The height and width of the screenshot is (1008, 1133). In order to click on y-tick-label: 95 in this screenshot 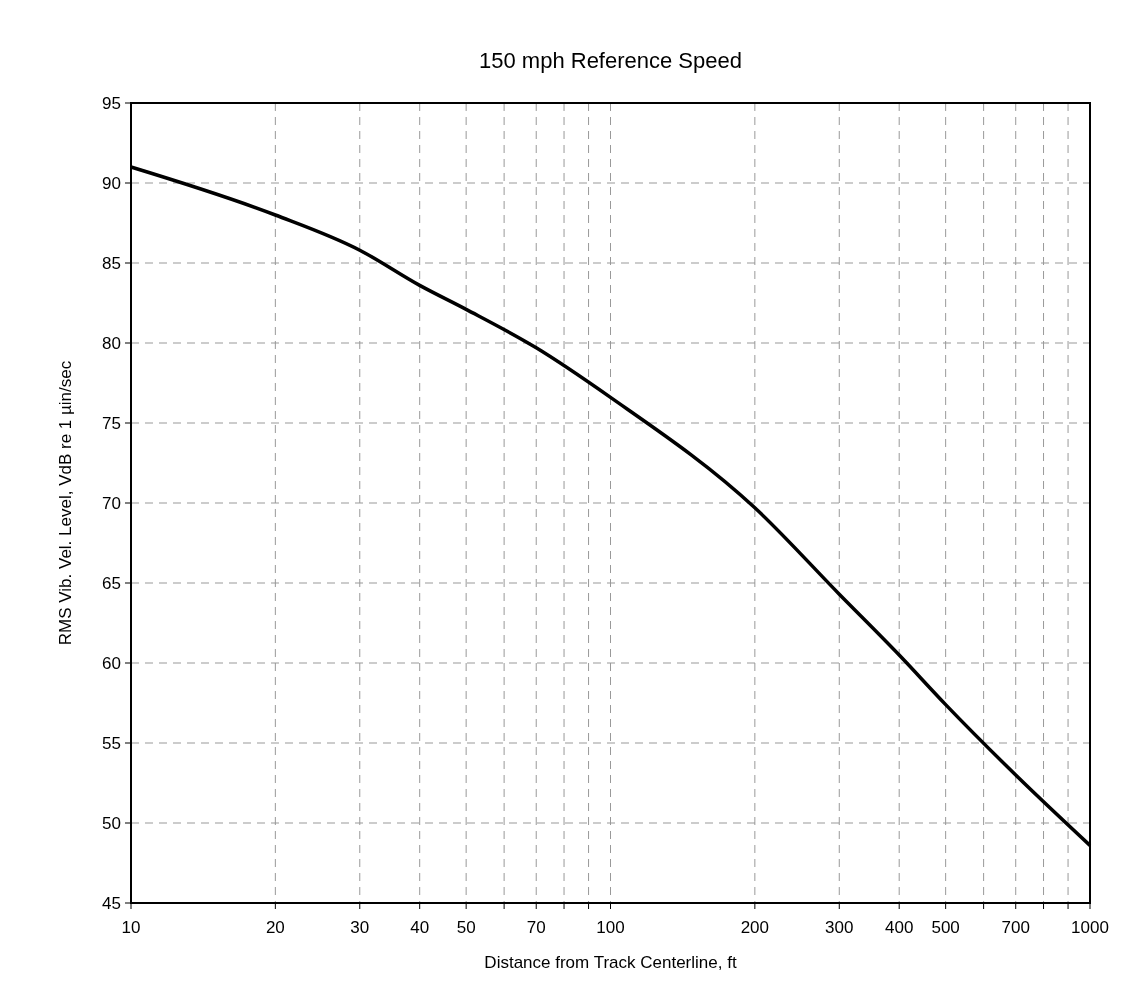, I will do `click(111, 103)`.